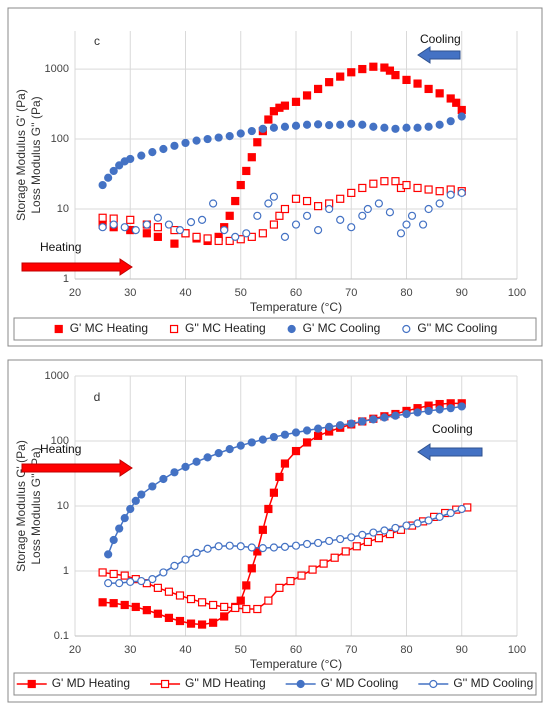 The width and height of the screenshot is (550, 710). What do you see at coordinates (109, 328) in the screenshot?
I see `legend-label: G' MC Heating` at bounding box center [109, 328].